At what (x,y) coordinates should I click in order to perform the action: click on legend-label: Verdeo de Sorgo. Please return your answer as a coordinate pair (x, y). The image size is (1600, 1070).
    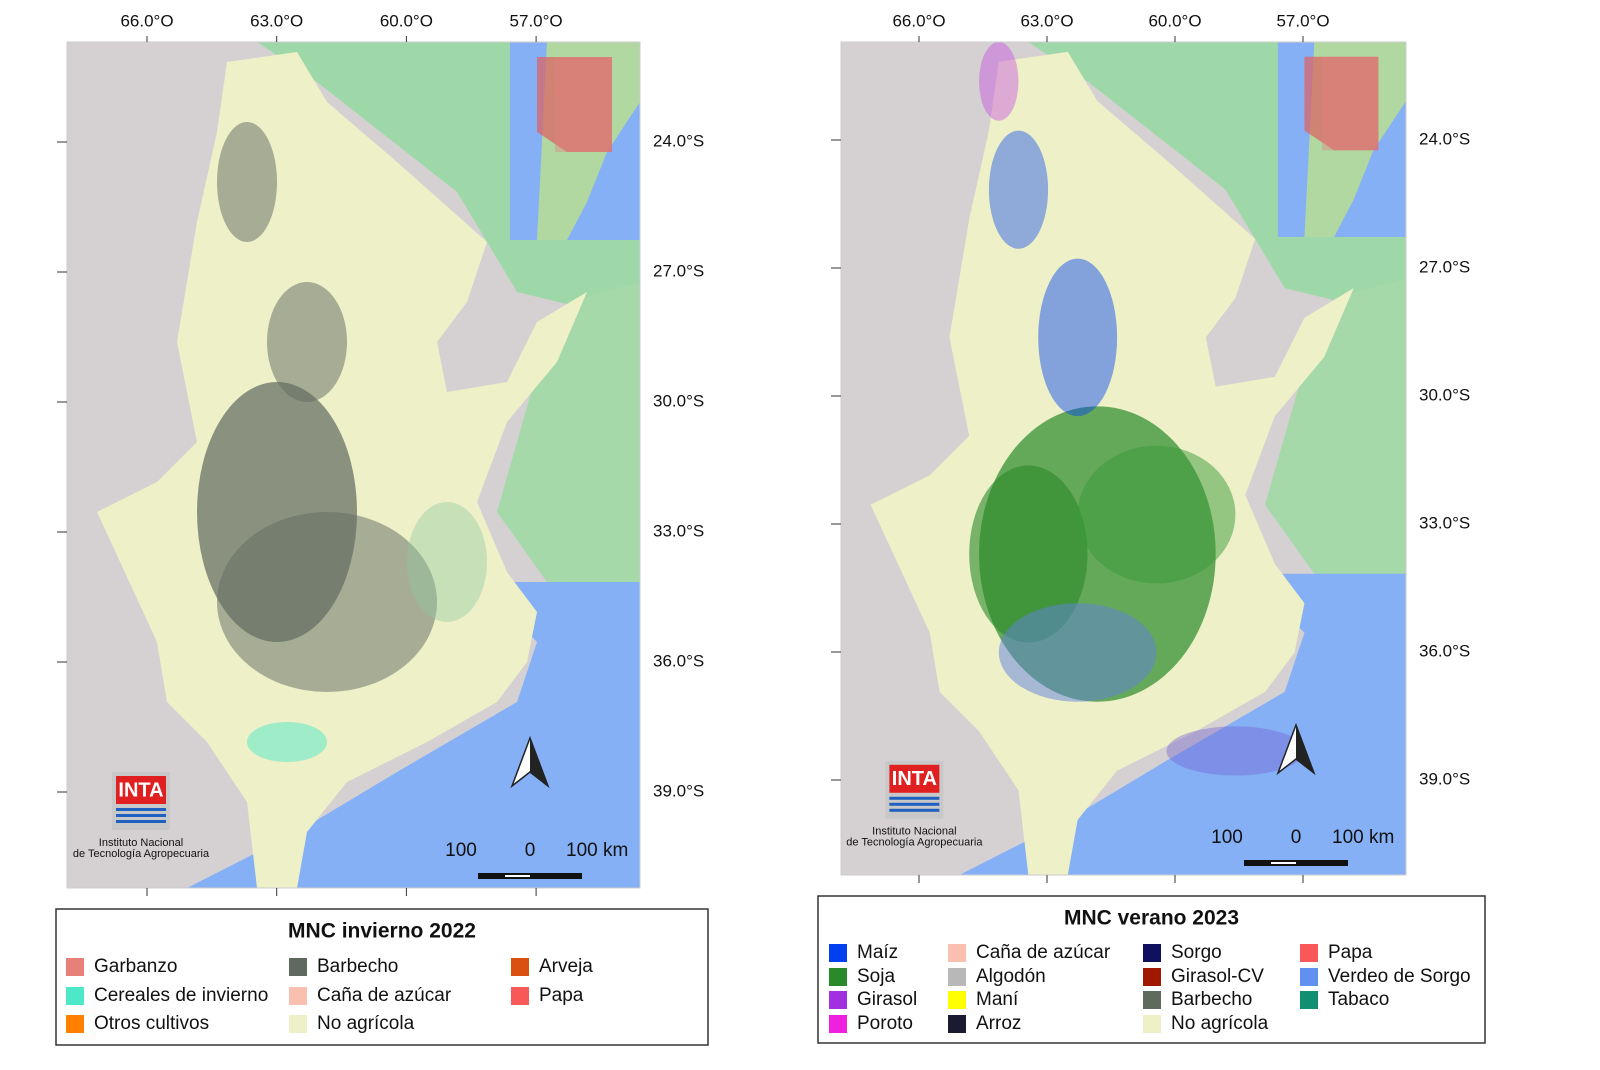
    Looking at the image, I should click on (1399, 976).